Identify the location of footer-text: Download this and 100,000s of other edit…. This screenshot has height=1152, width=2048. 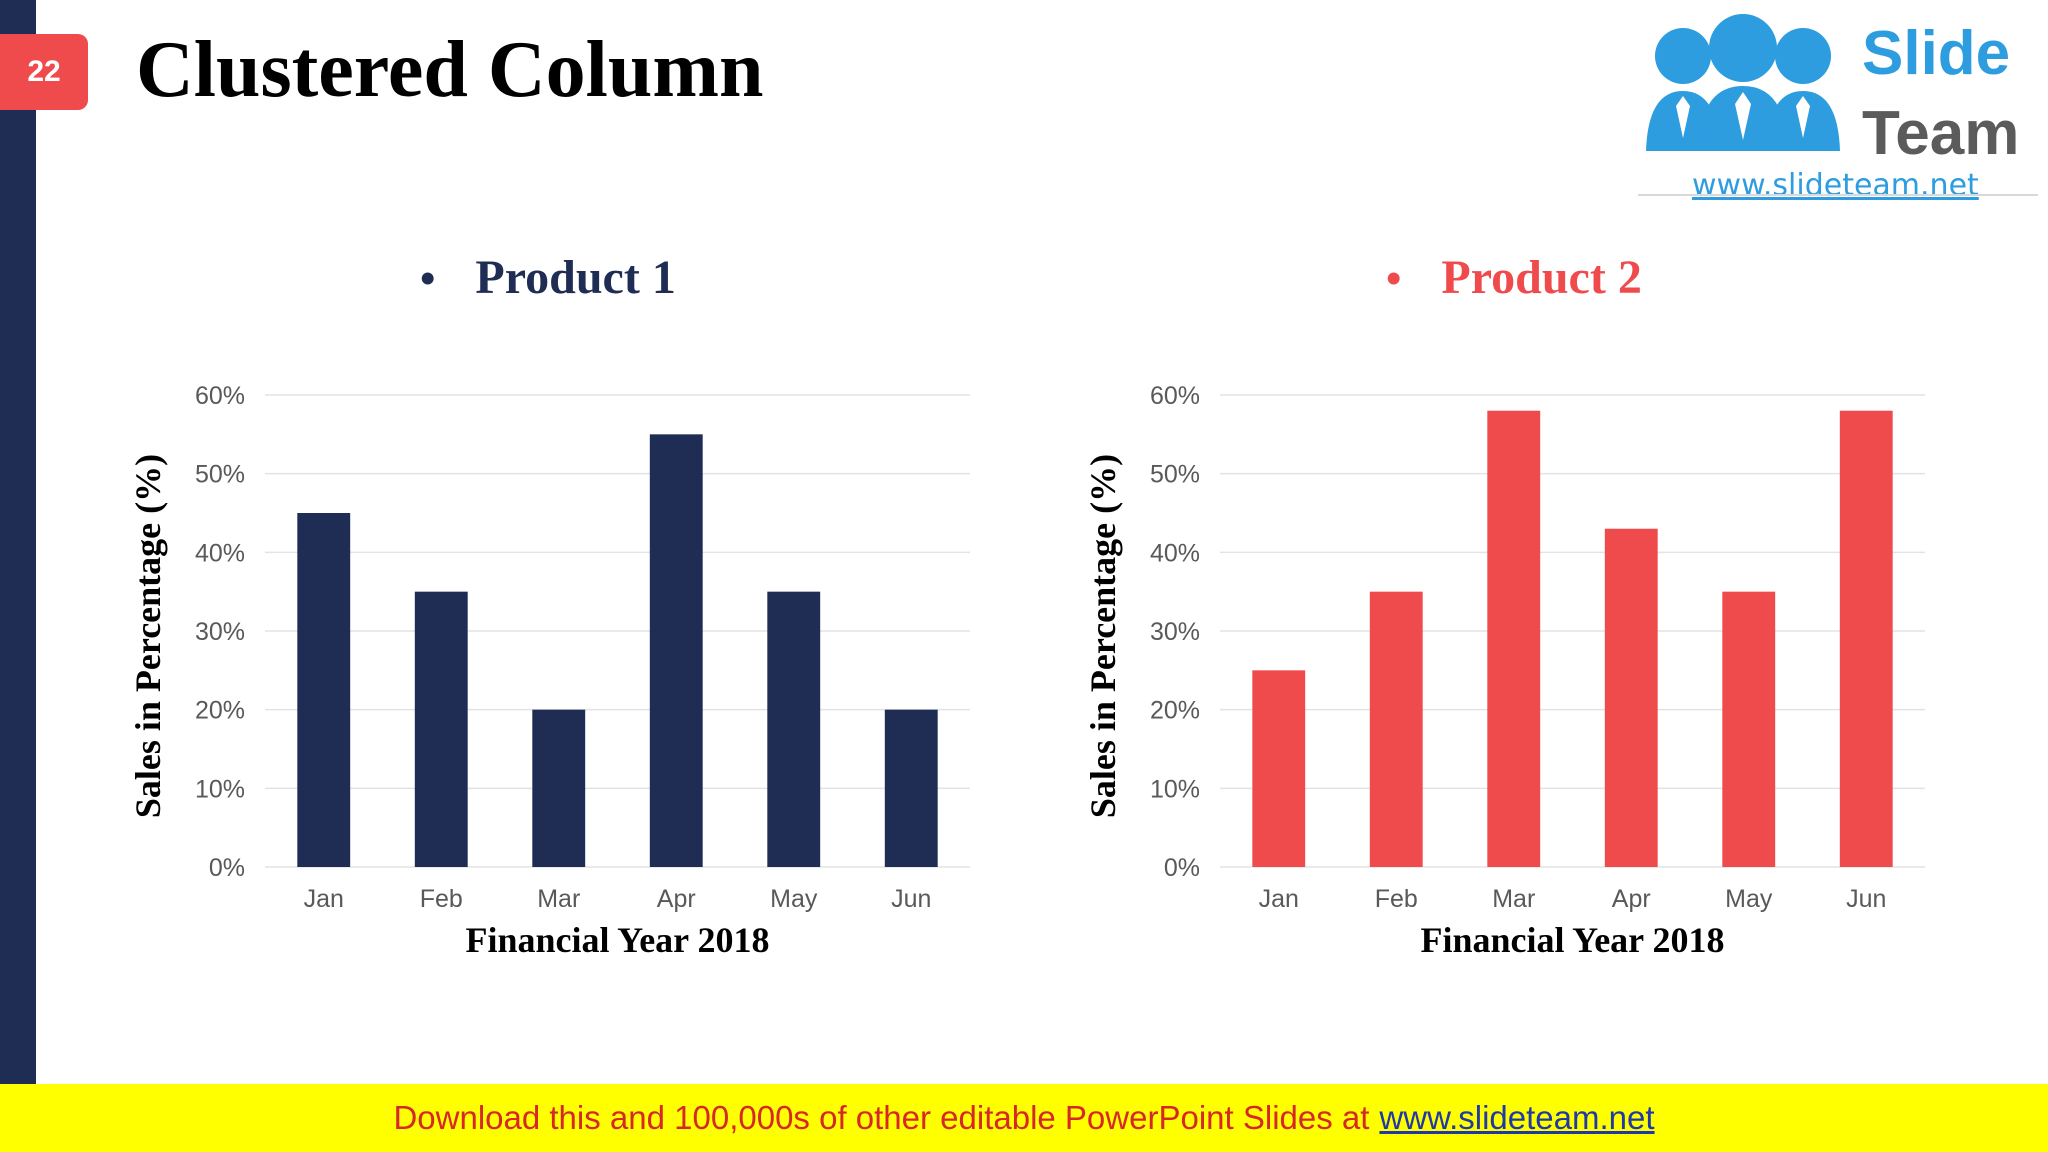
(881, 1117).